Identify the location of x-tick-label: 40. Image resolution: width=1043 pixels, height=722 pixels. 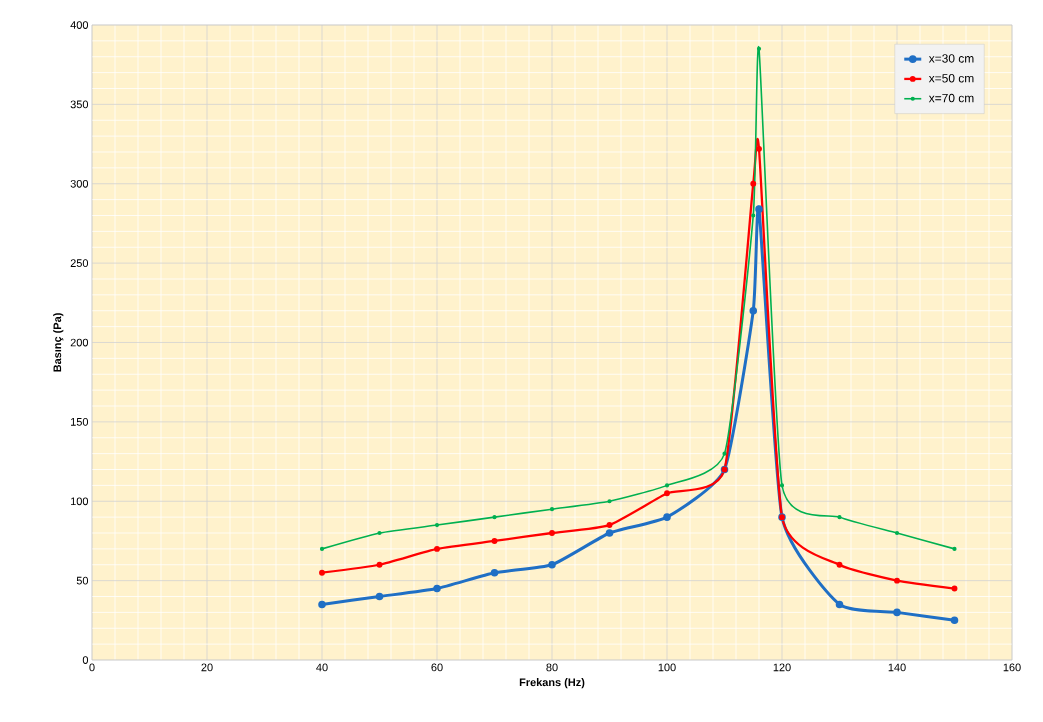
(322, 667).